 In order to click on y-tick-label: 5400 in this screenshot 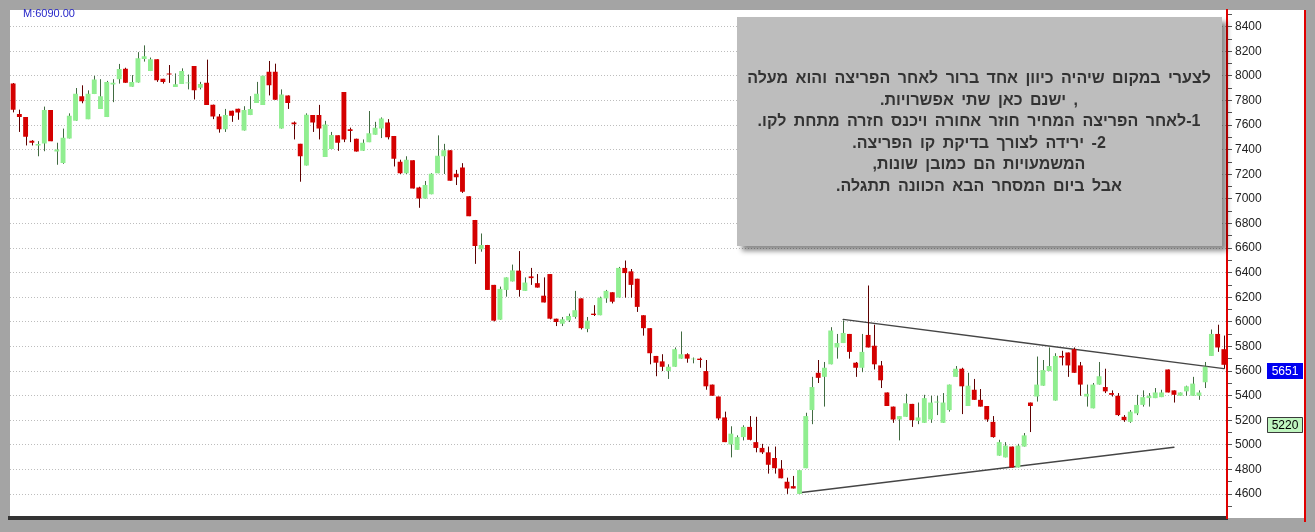, I will do `click(1249, 394)`.